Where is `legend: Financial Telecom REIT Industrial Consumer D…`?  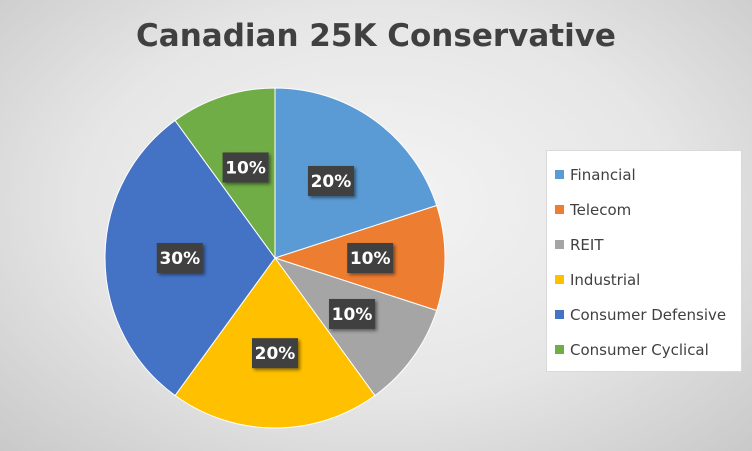 legend: Financial Telecom REIT Industrial Consumer D… is located at coordinates (644, 261).